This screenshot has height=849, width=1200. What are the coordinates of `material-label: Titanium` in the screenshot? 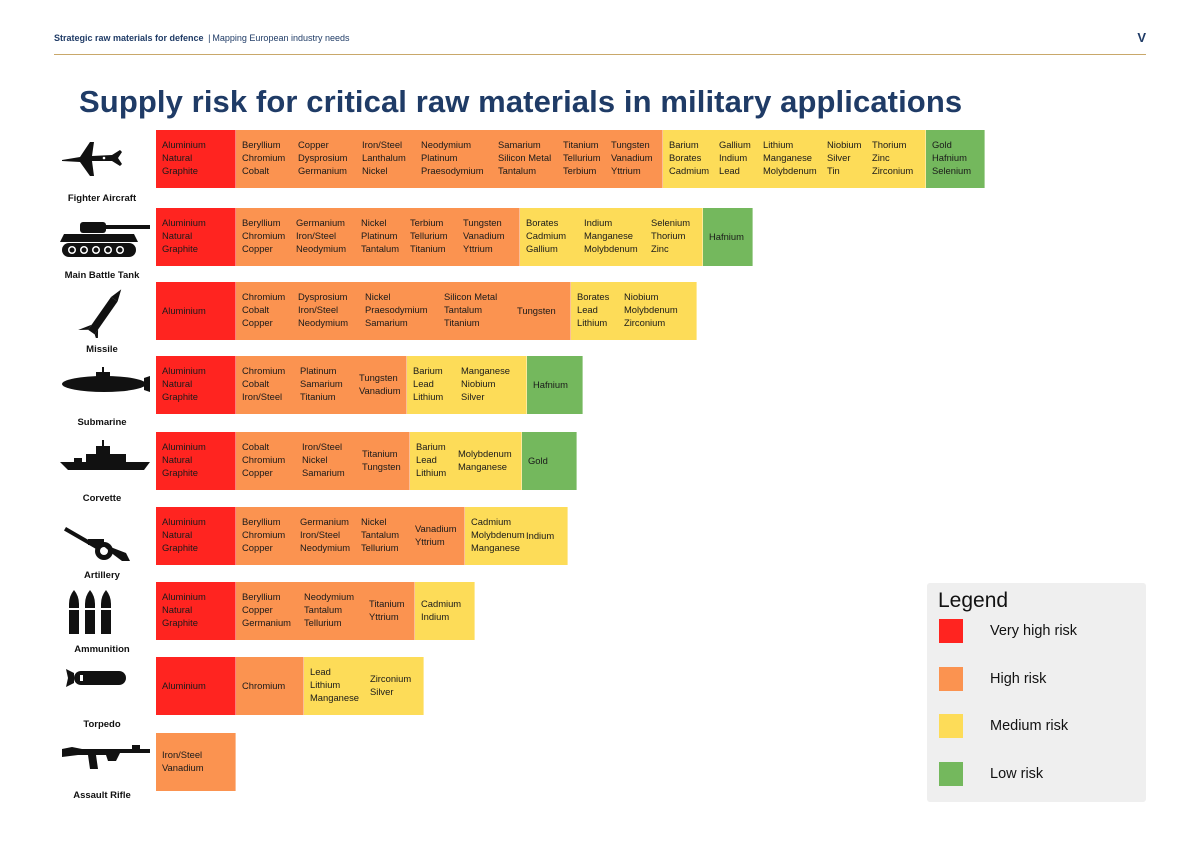 It's located at (318, 396).